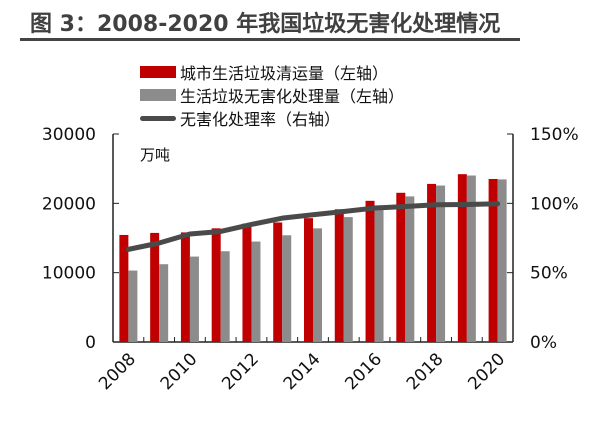 The width and height of the screenshot is (616, 436). I want to click on x-tick-label: 2016, so click(363, 371).